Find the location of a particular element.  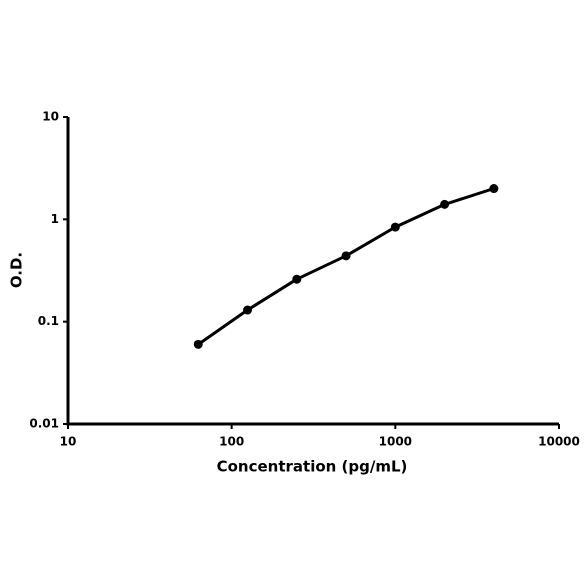

x-axis-title: Concentration (pg/mL) is located at coordinates (312, 467).